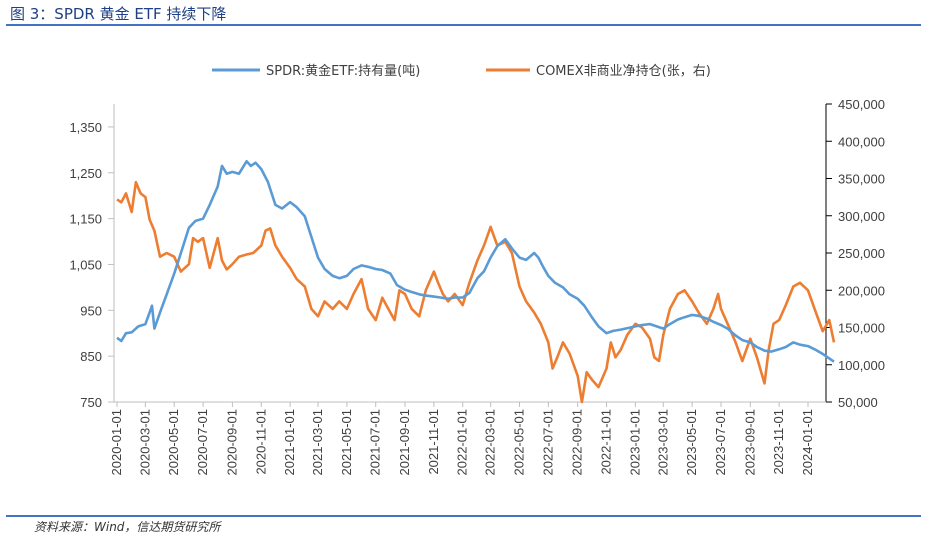  What do you see at coordinates (749, 442) in the screenshot?
I see `x-tick-label: 2023-09-01` at bounding box center [749, 442].